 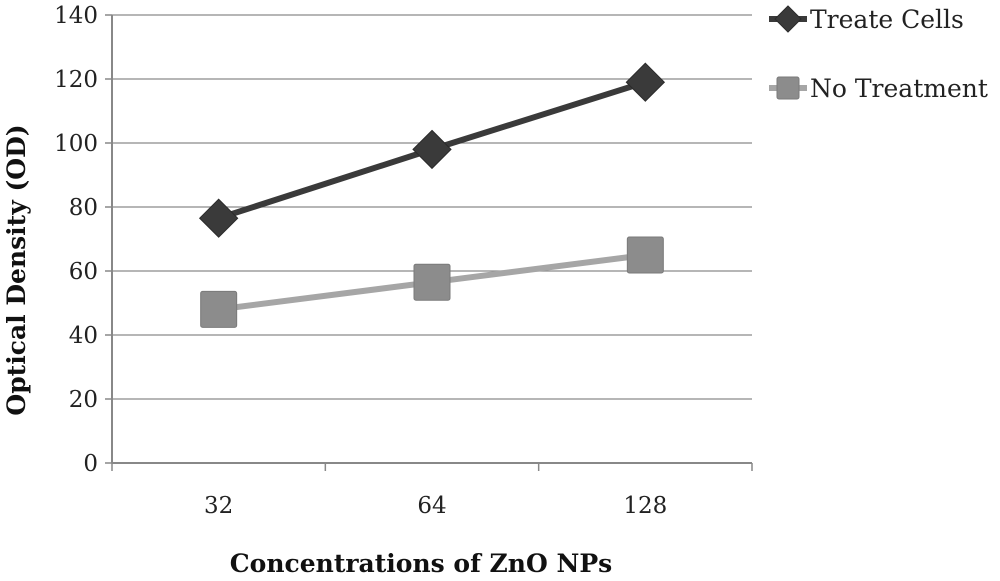 I want to click on series-treate-cells, so click(x=432, y=150).